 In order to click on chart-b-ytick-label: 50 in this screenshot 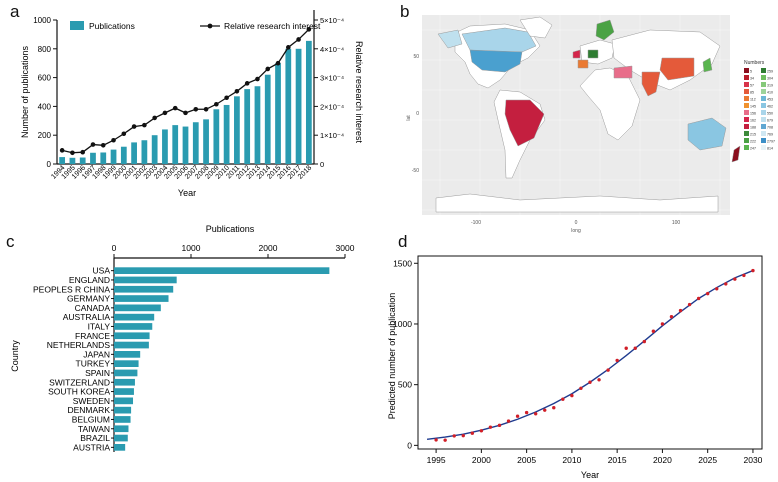, I will do `click(416, 57)`.